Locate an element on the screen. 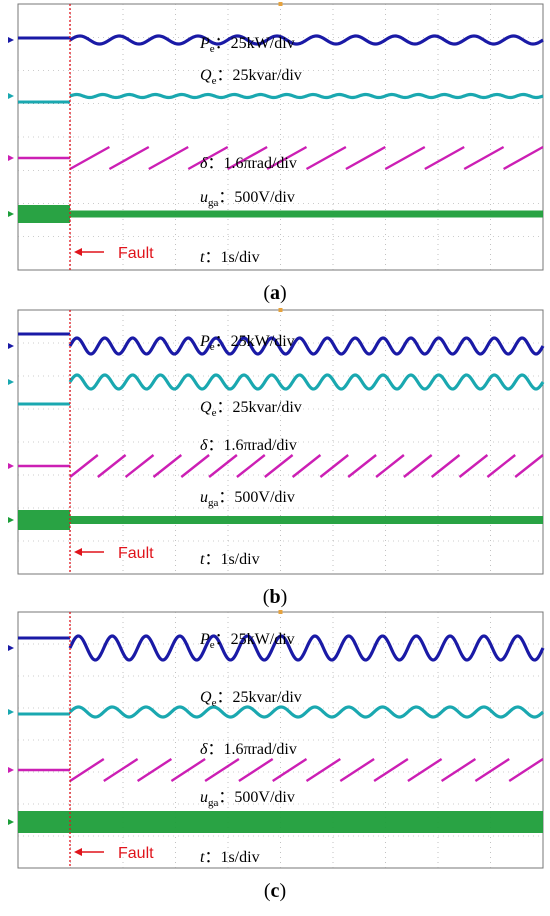 The width and height of the screenshot is (550, 916). caption-a: (a) is located at coordinates (275, 293).